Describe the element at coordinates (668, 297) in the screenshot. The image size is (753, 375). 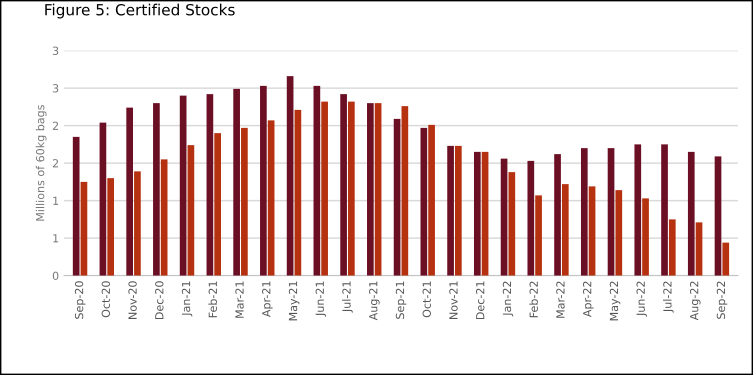
I see `x-tick-label: Jul-22` at that location.